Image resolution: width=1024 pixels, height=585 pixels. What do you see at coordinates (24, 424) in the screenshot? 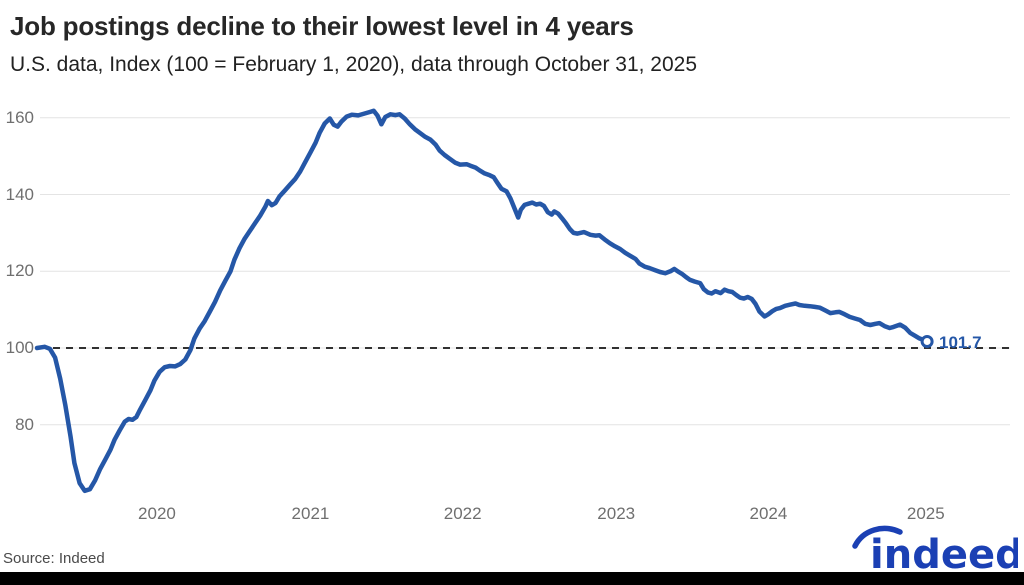
I see `y-tick-80: 80` at bounding box center [24, 424].